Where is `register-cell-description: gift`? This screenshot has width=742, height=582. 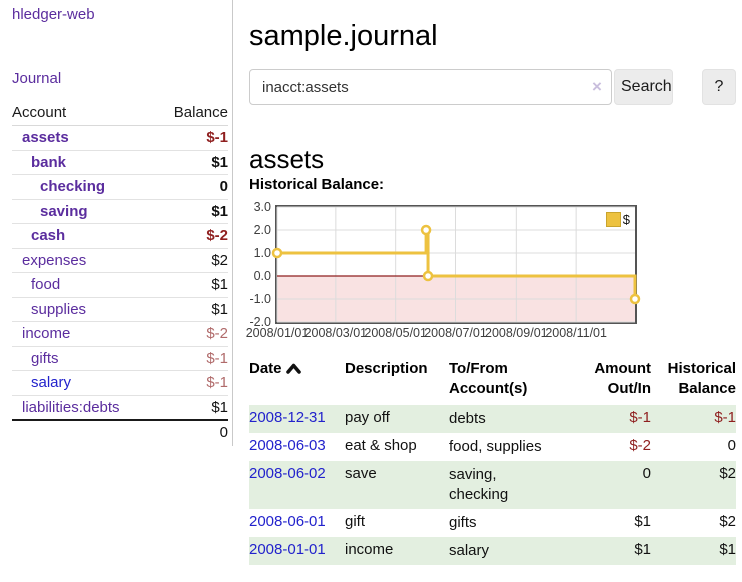 register-cell-description: gift is located at coordinates (355, 521).